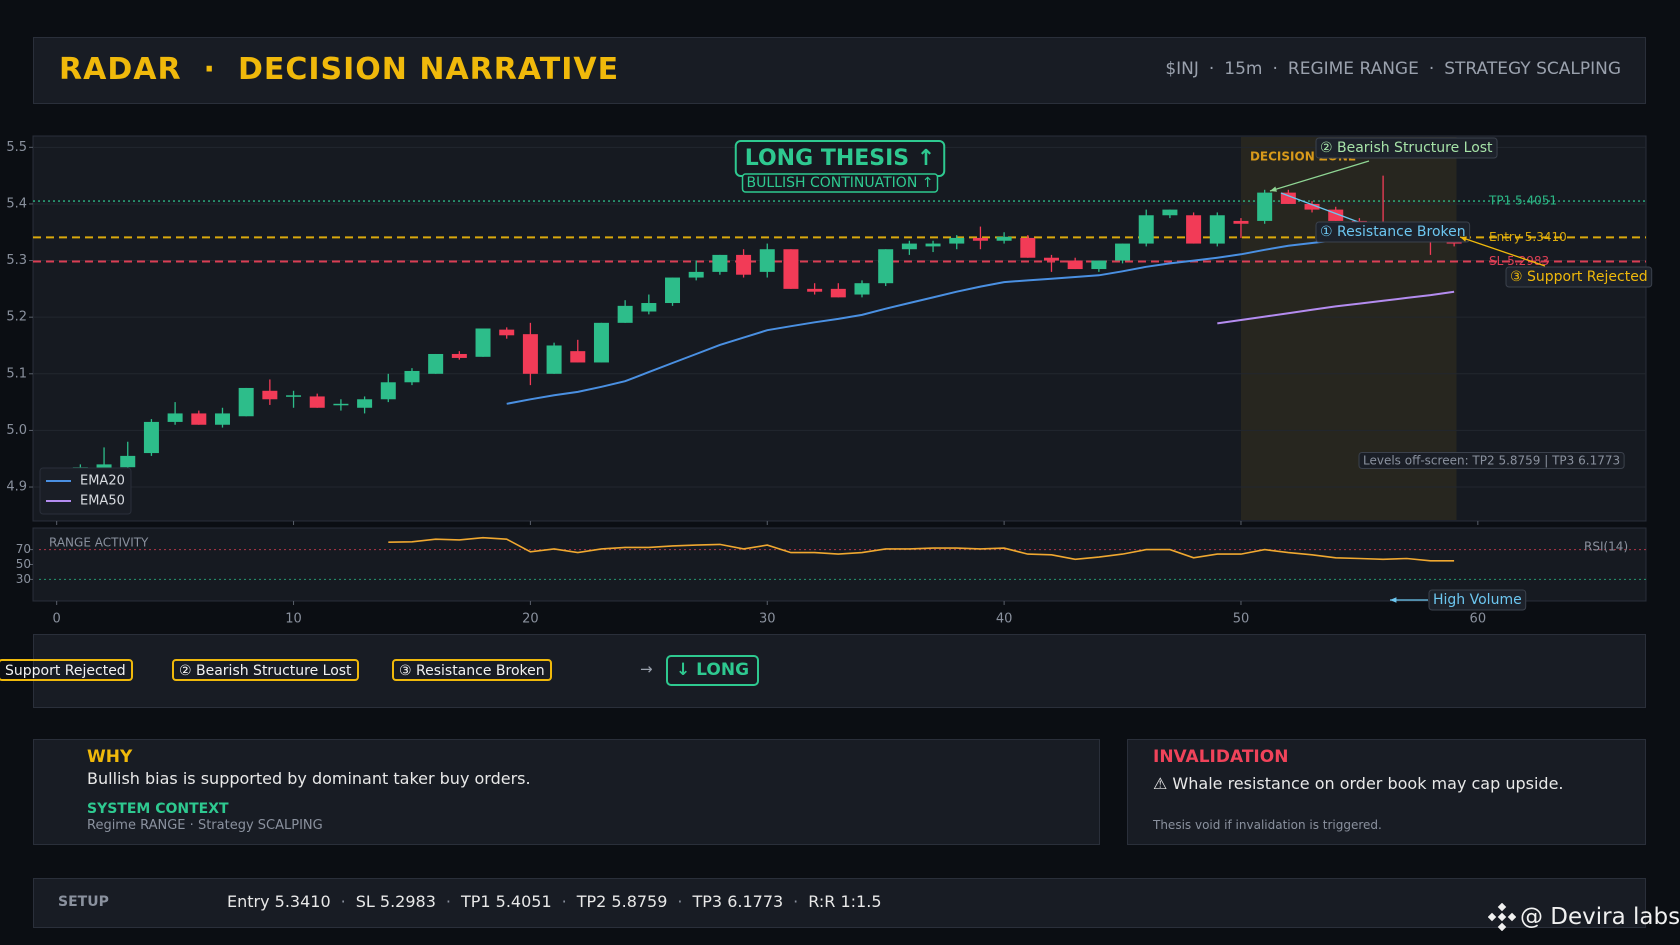 The height and width of the screenshot is (945, 1680). I want to click on y-tick-label: 30, so click(23, 579).